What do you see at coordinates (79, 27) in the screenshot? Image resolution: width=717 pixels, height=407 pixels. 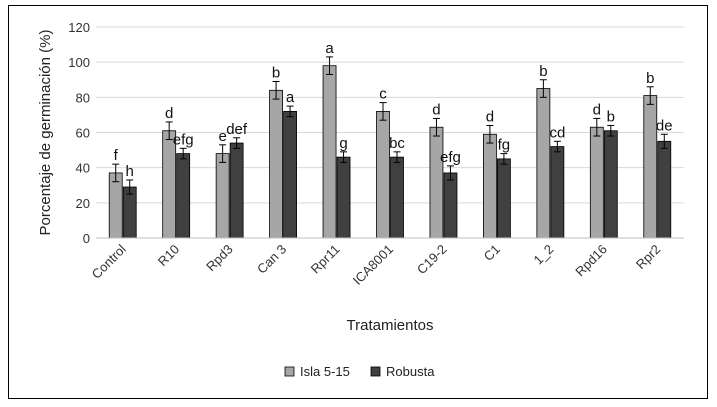 I see `y-tick-label: 120` at bounding box center [79, 27].